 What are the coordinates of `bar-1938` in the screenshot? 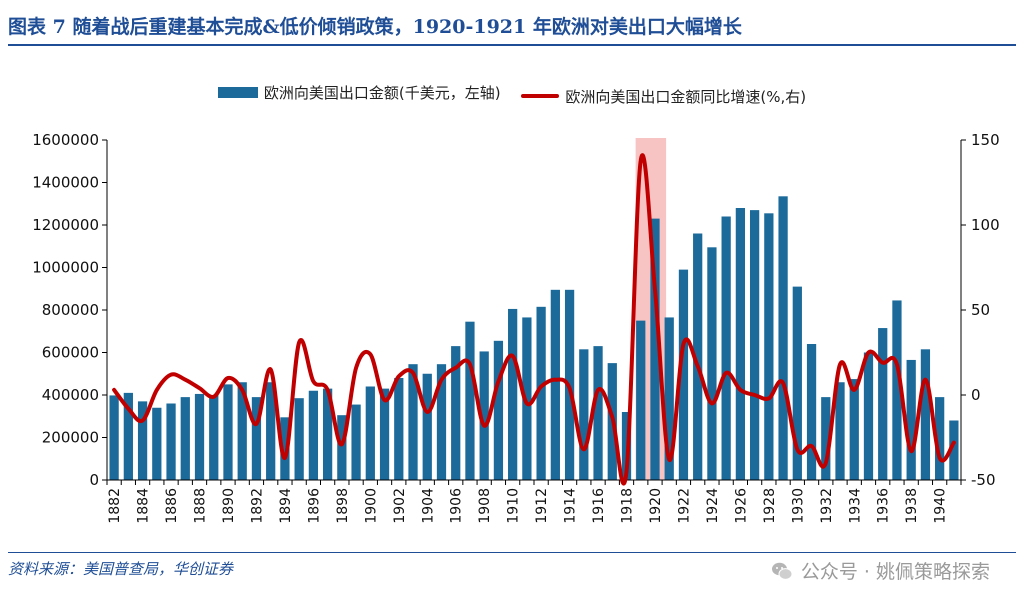 It's located at (911, 419).